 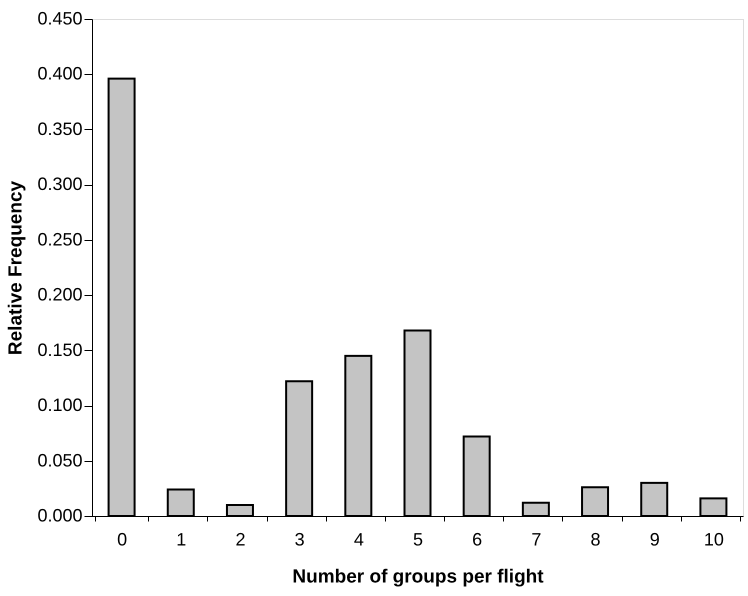 What do you see at coordinates (122, 540) in the screenshot?
I see `x-tick-label: 0` at bounding box center [122, 540].